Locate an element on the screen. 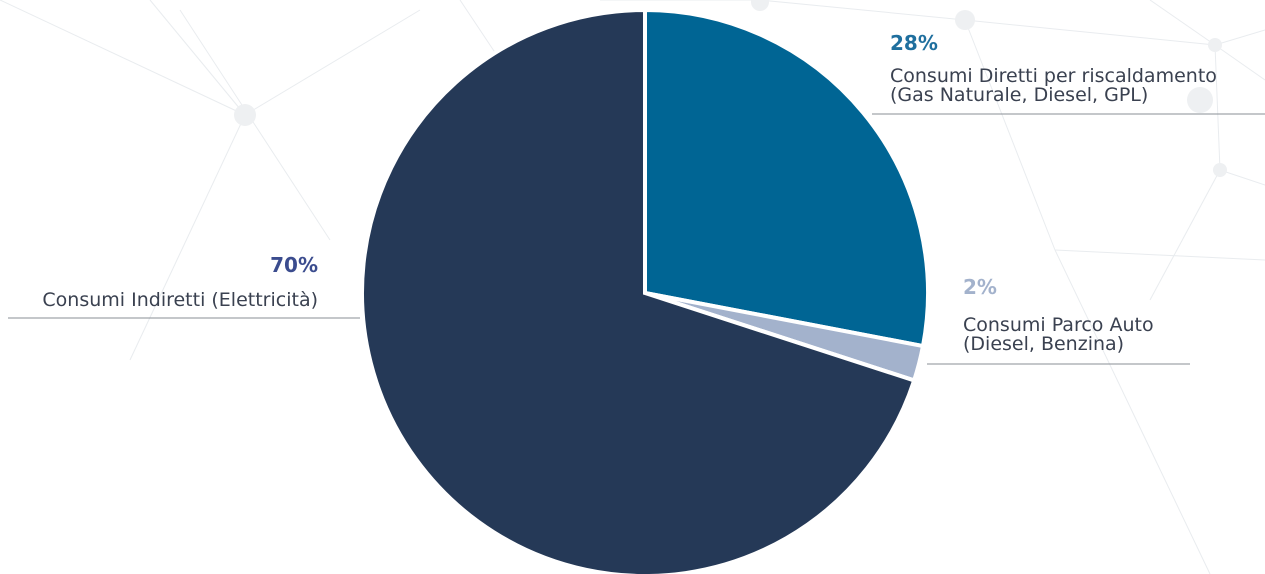 The height and width of the screenshot is (574, 1265). slice-category-label-1-line-1: Consumi Diretti per riscaldamento is located at coordinates (1053, 76).